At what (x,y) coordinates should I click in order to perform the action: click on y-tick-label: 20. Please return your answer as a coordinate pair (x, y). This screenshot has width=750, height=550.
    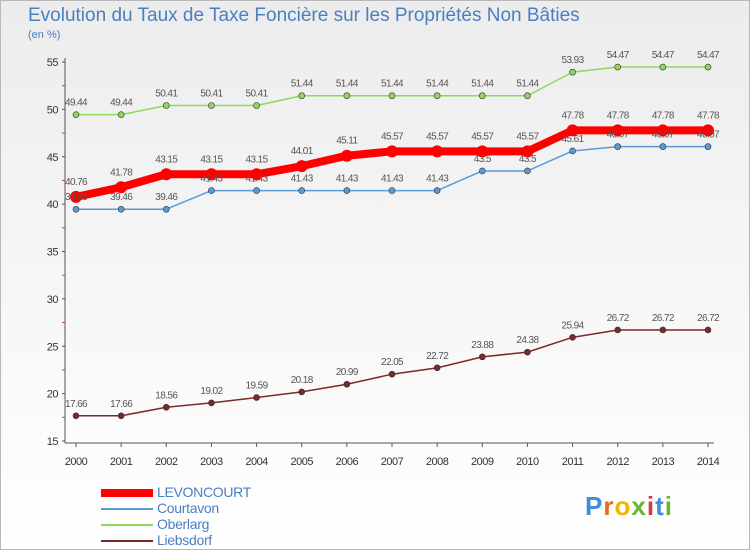
    Looking at the image, I should click on (53, 395).